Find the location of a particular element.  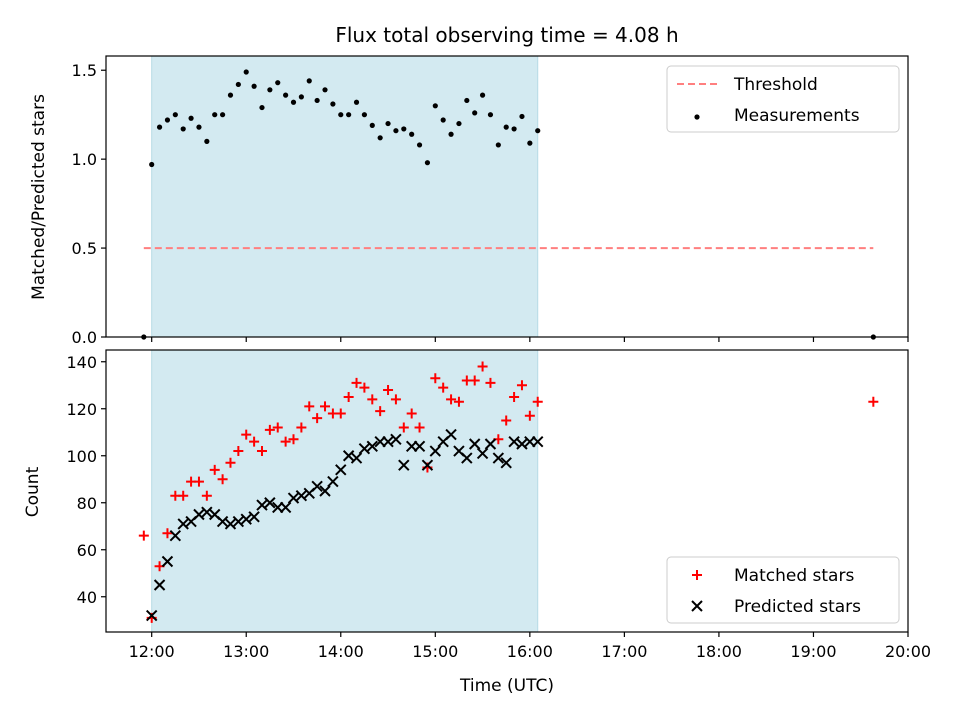

x-tick-label: 18:00 is located at coordinates (719, 651).